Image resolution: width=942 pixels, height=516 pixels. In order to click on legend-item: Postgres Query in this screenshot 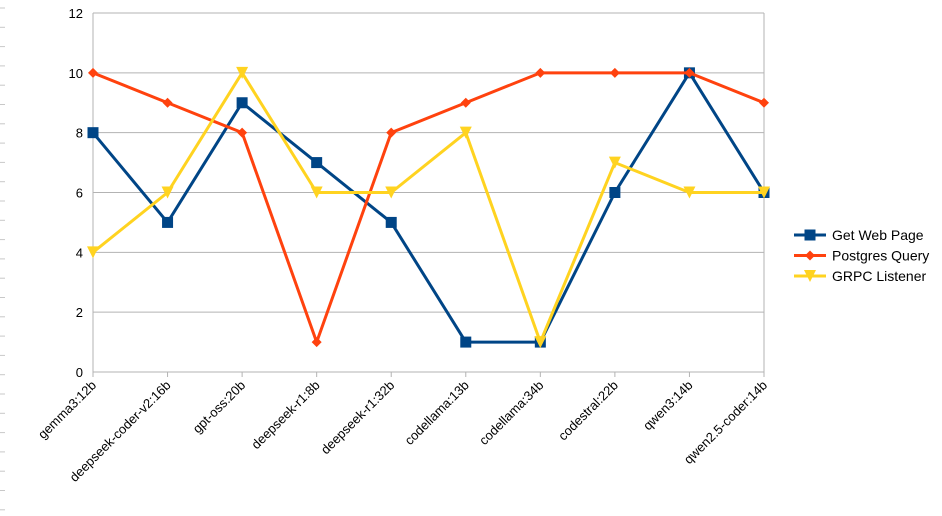, I will do `click(861, 256)`.